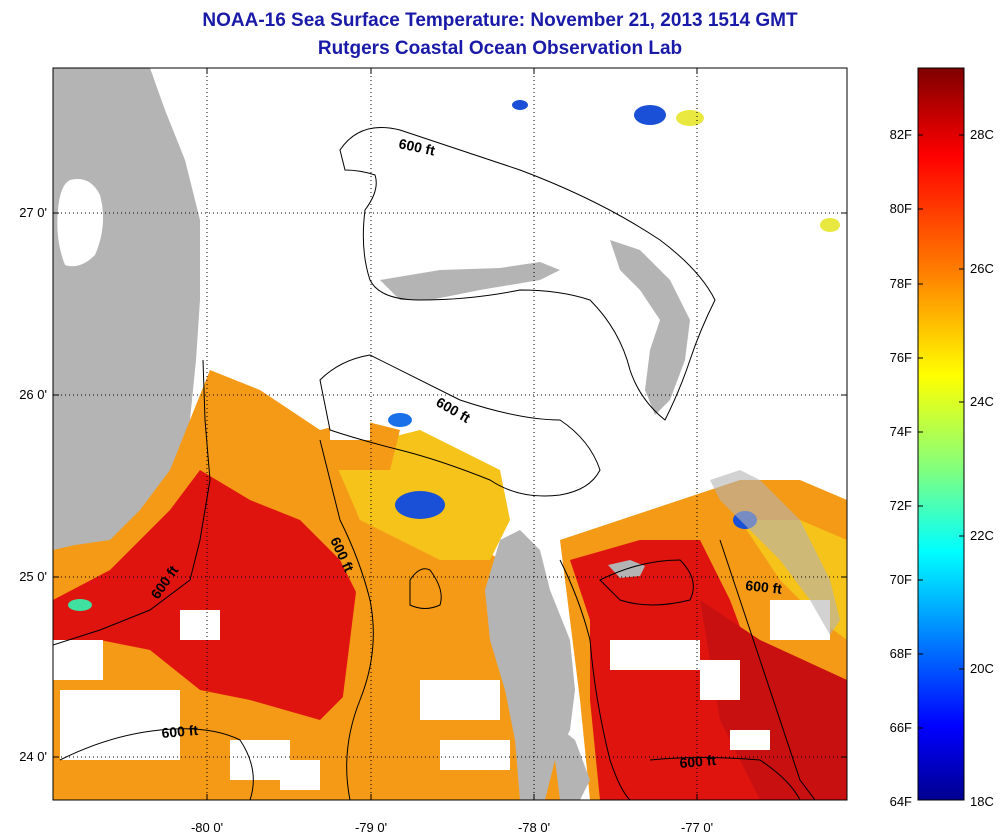 This screenshot has width=1000, height=840. I want to click on lat-label: 27 0', so click(33, 212).